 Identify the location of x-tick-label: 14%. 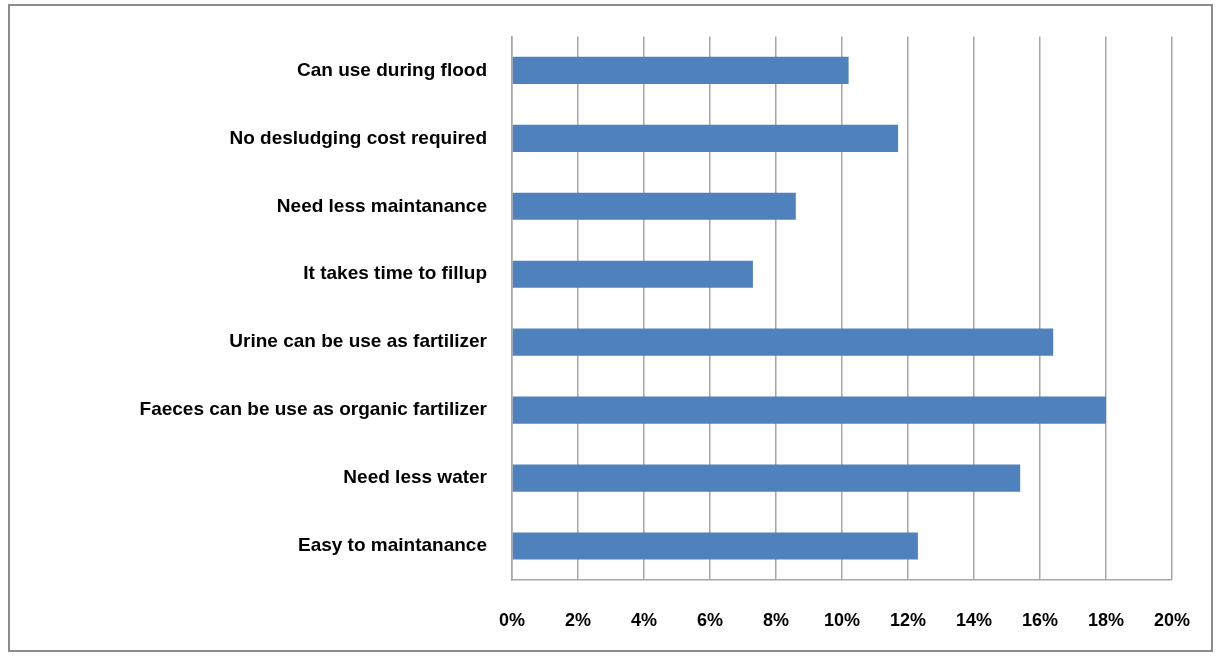
(974, 619).